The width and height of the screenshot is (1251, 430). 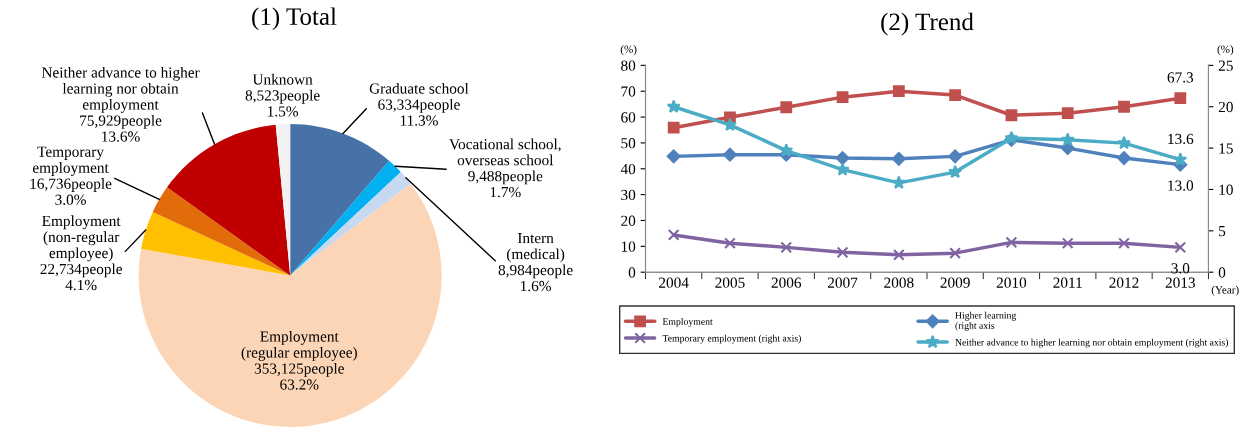 What do you see at coordinates (1222, 272) in the screenshot?
I see `y2-tick-label: 0` at bounding box center [1222, 272].